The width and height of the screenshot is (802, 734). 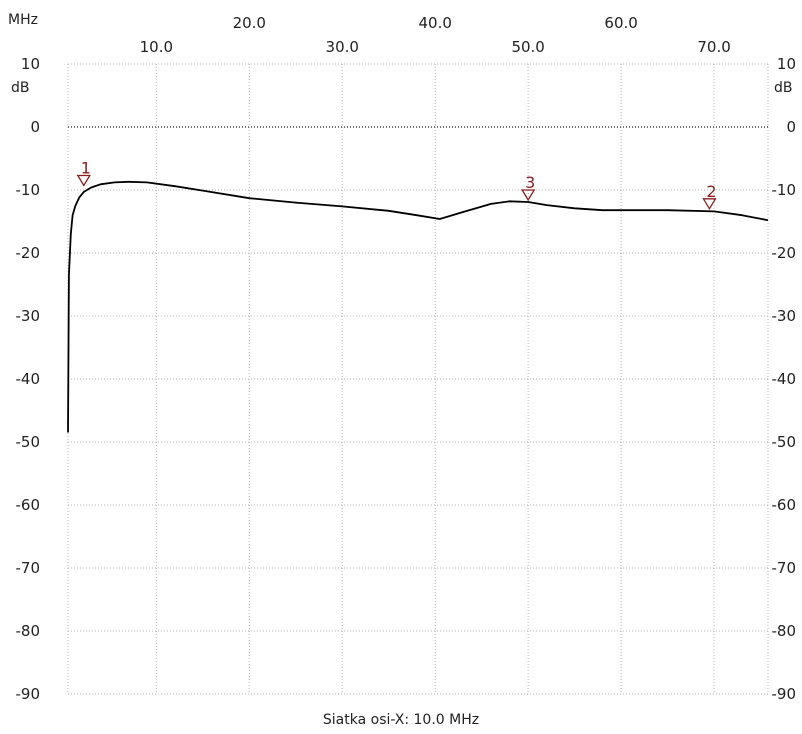 I want to click on y-tick-label-right: -90, so click(x=784, y=694).